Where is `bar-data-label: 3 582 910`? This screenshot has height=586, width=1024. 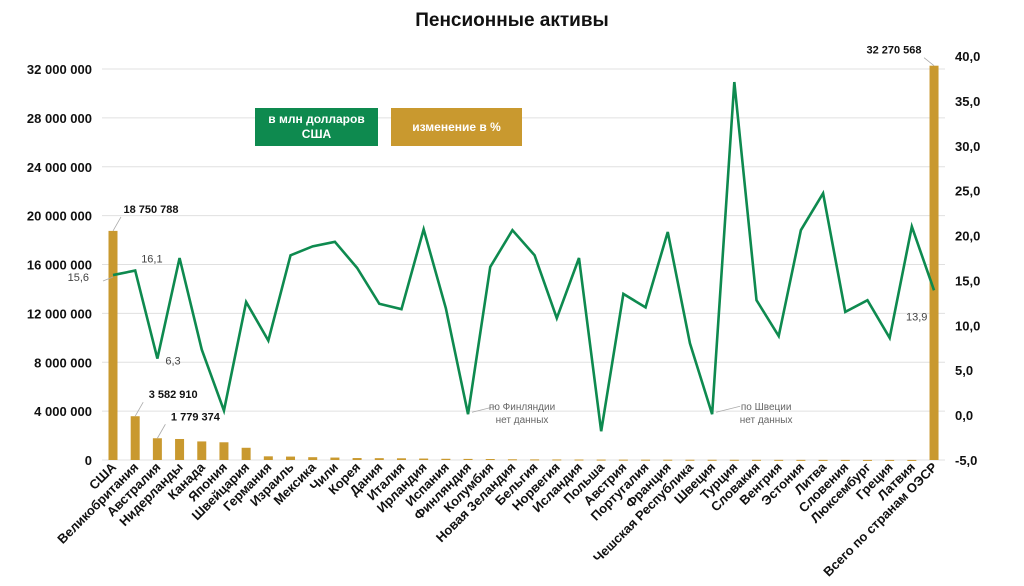 bar-data-label: 3 582 910 is located at coordinates (173, 395).